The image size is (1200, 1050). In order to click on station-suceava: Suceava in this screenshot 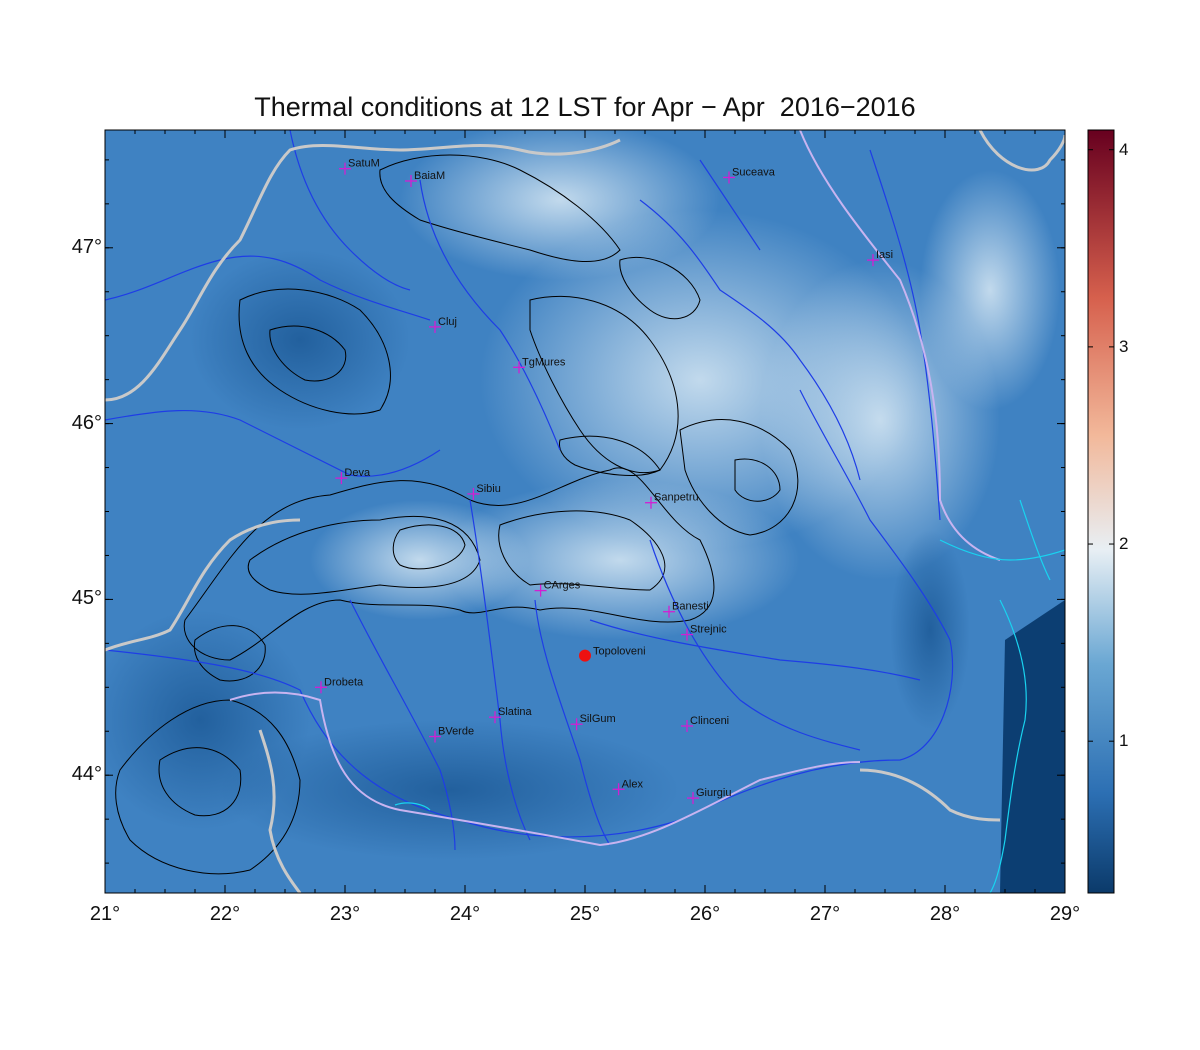, I will do `click(749, 175)`.